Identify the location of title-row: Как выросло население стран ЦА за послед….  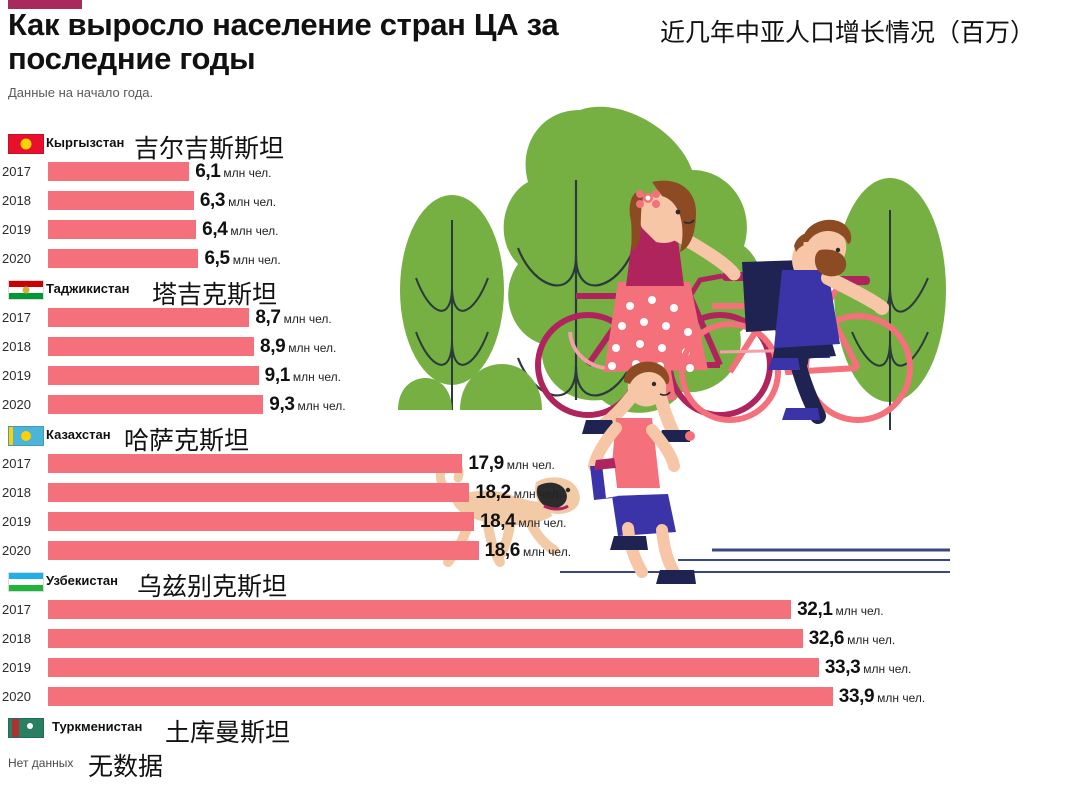
(539, 42).